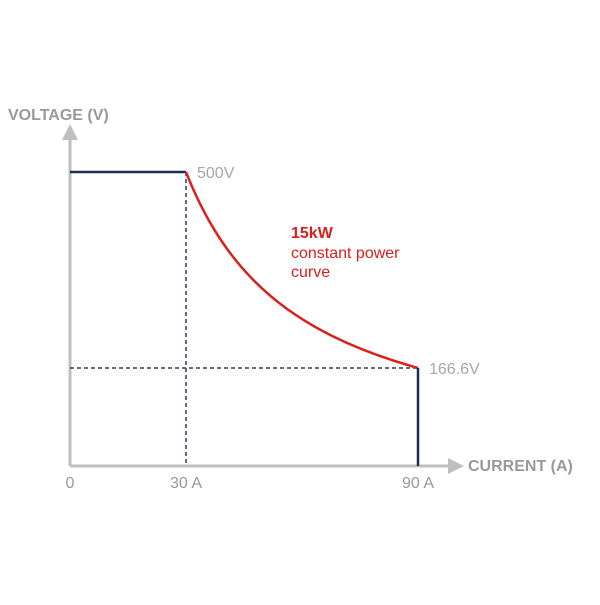  Describe the element at coordinates (58, 115) in the screenshot. I see `y-axis-title: VOLTAGE (V)` at that location.